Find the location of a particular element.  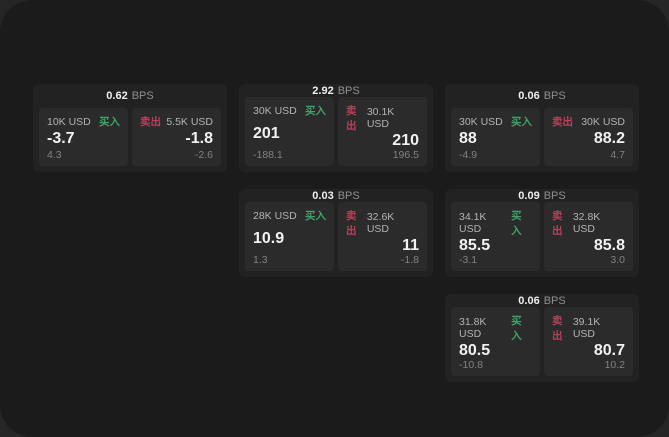

buy-notional: 10K USD is located at coordinates (69, 121).